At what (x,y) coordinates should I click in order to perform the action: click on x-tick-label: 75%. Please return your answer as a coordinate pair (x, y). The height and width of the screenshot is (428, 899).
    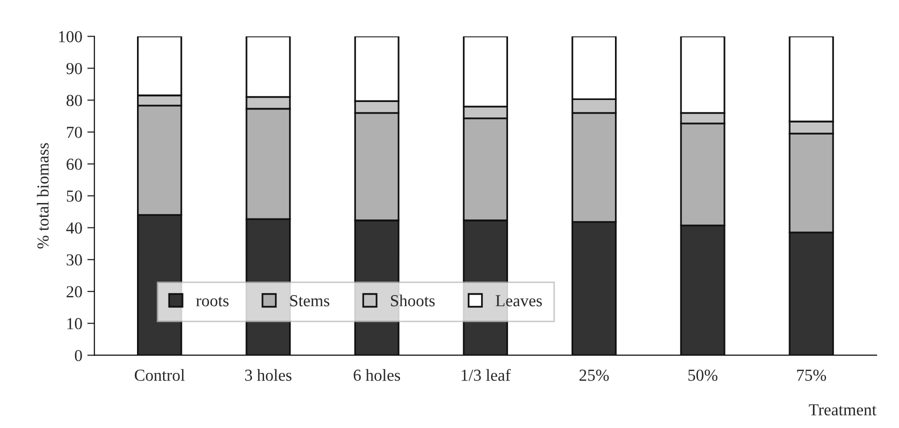
    Looking at the image, I should click on (811, 375).